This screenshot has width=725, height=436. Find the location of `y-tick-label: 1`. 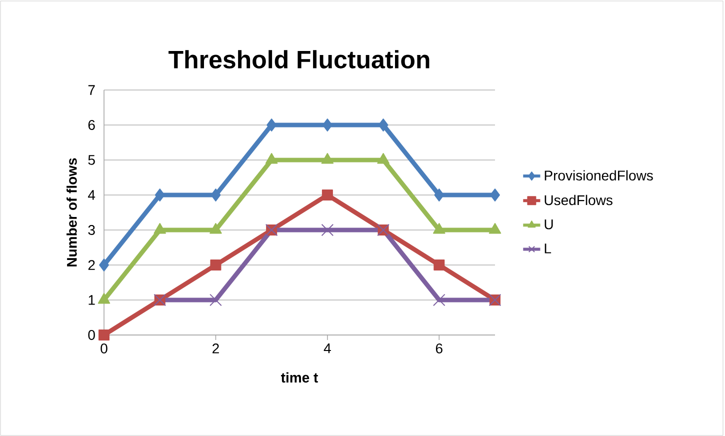

y-tick-label: 1 is located at coordinates (91, 300).